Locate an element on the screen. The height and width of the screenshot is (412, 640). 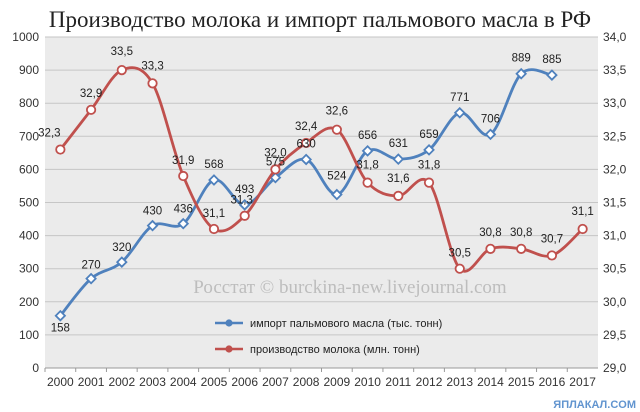
data-label: 32,3 is located at coordinates (49, 134).